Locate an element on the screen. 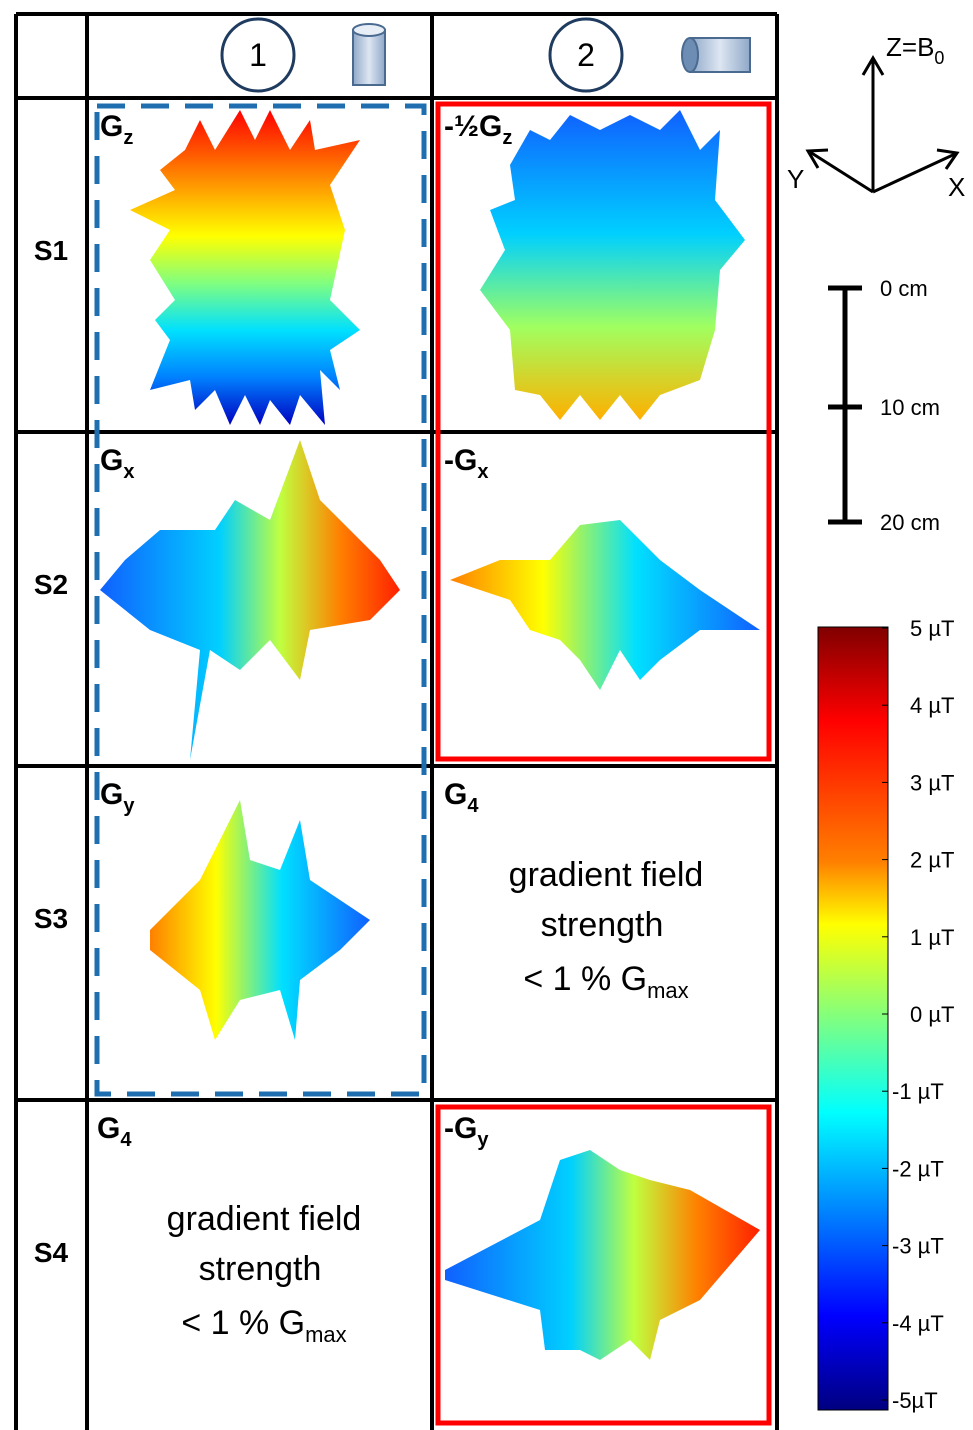  cell-label: Gy is located at coordinates (117, 797).